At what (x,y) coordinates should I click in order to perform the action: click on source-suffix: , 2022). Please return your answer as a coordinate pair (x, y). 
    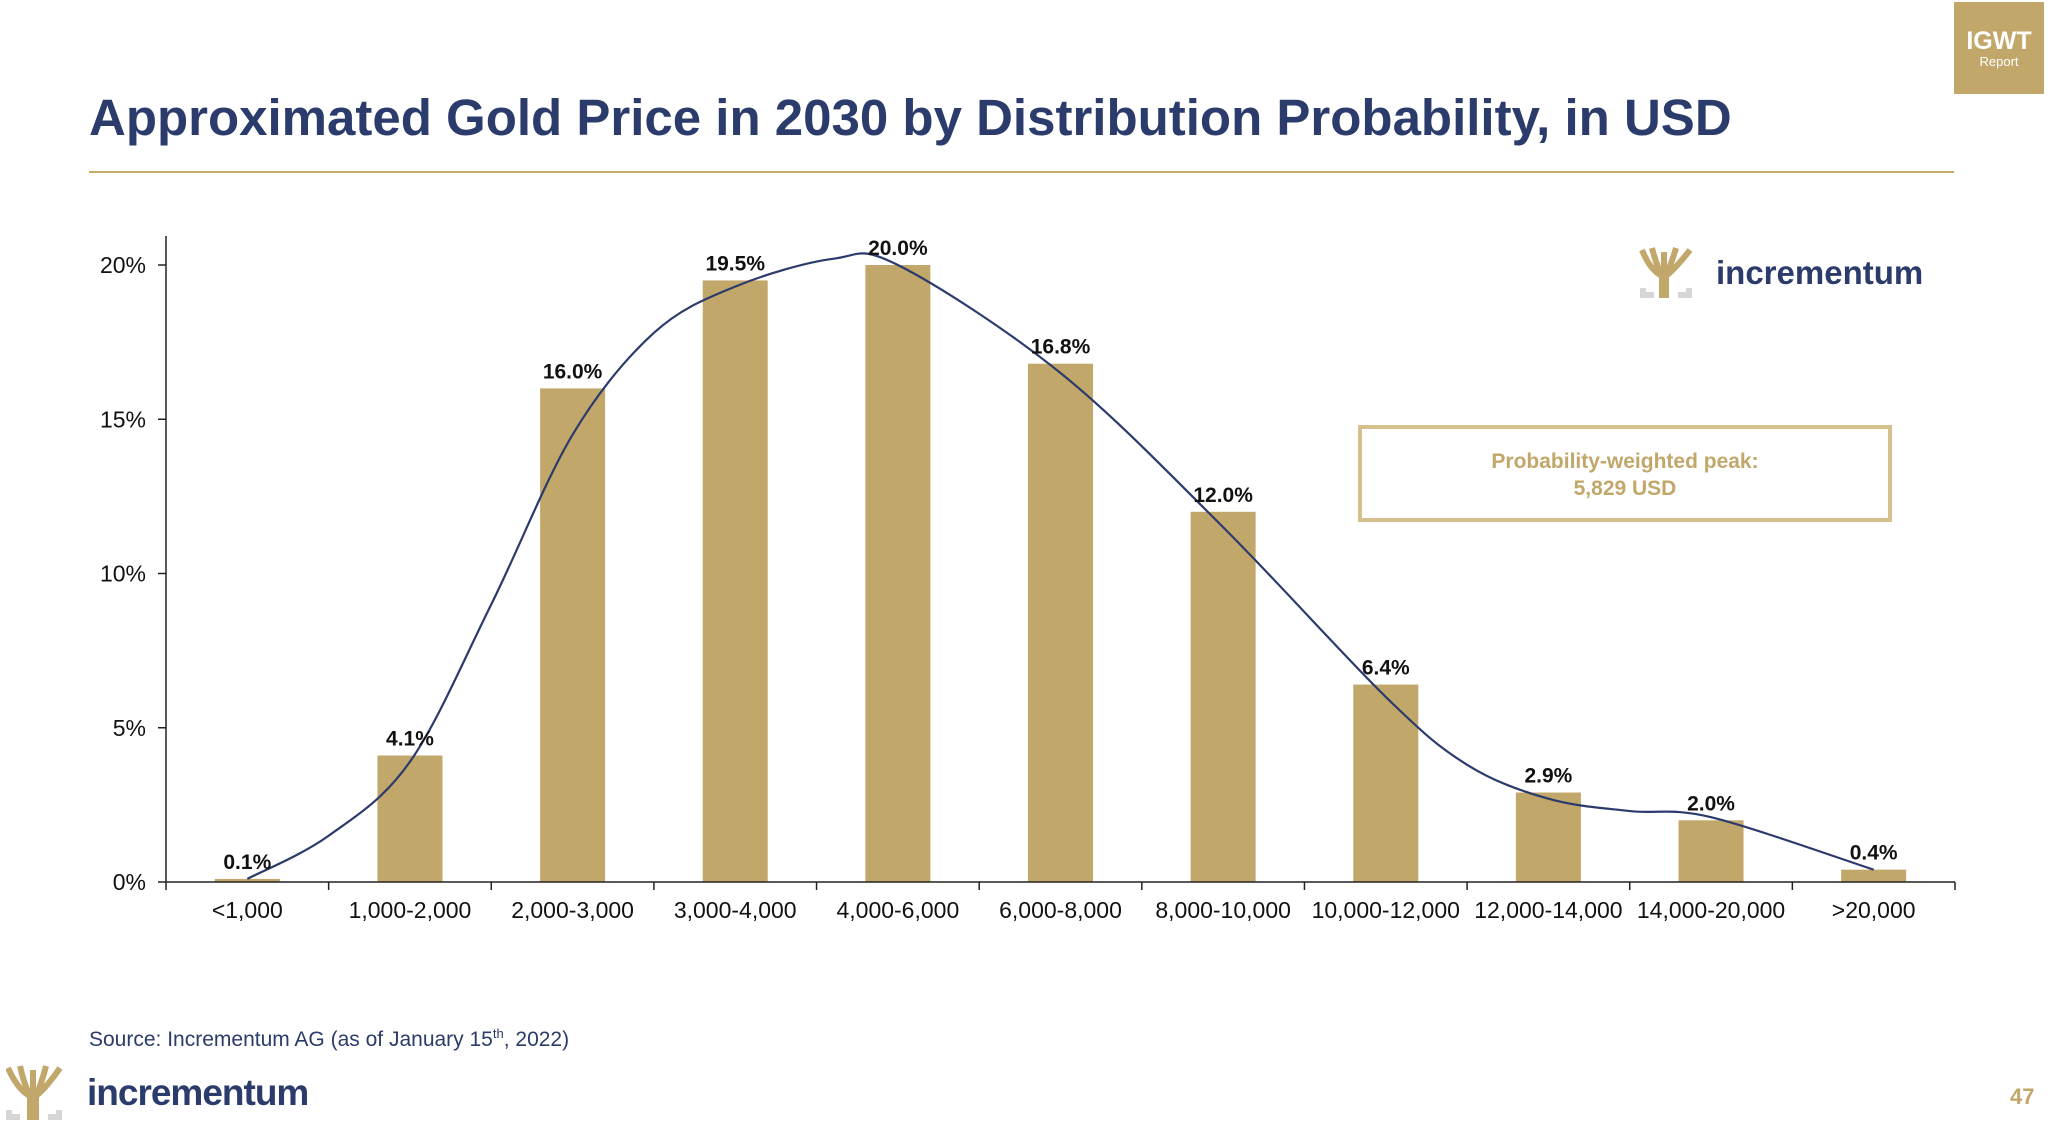
    Looking at the image, I should click on (536, 1039).